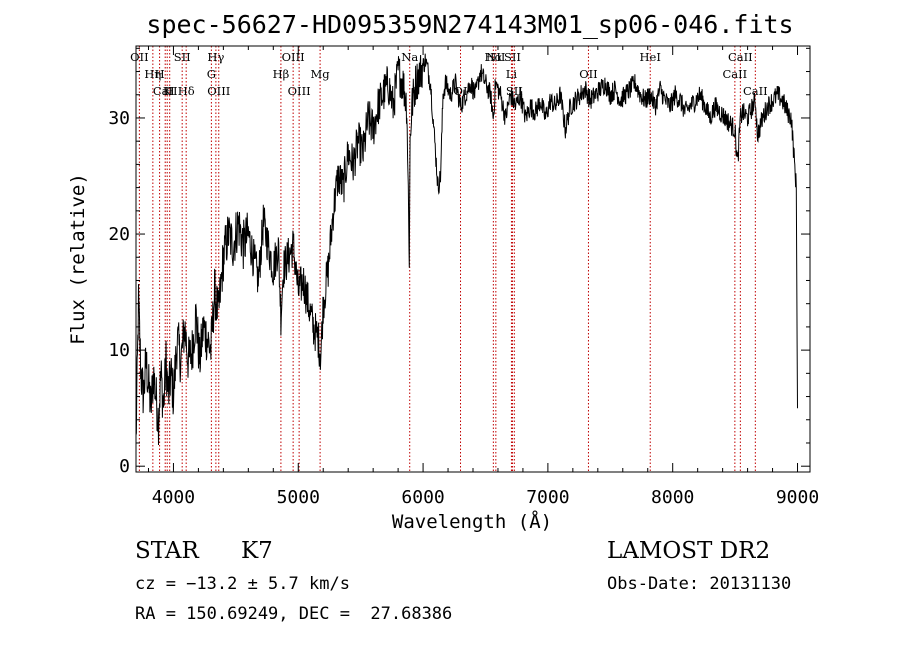  I want to click on survey-name: LAMOST DR2, so click(689, 551).